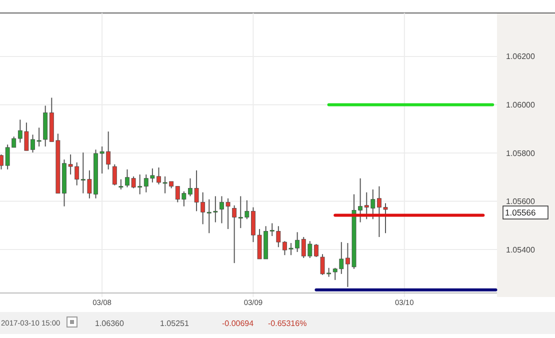  What do you see at coordinates (521, 153) in the screenshot?
I see `y-tick-label: 1.05800` at bounding box center [521, 153].